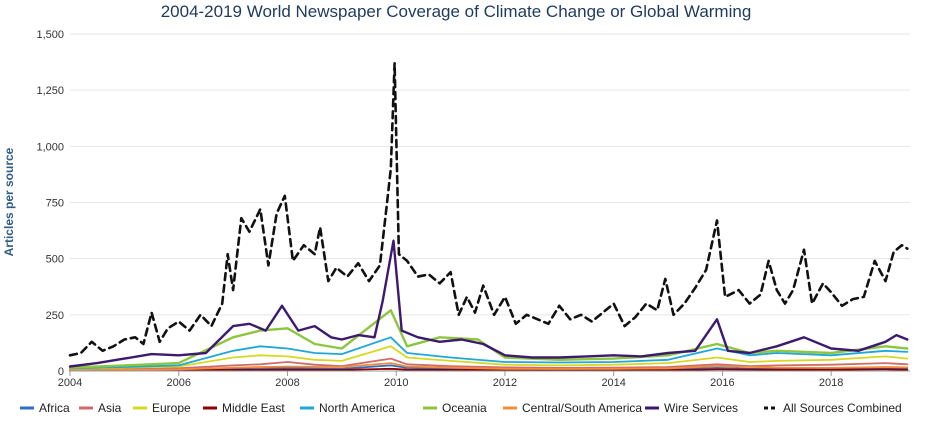 The width and height of the screenshot is (925, 422). I want to click on x-tick-label: 2016, so click(722, 383).